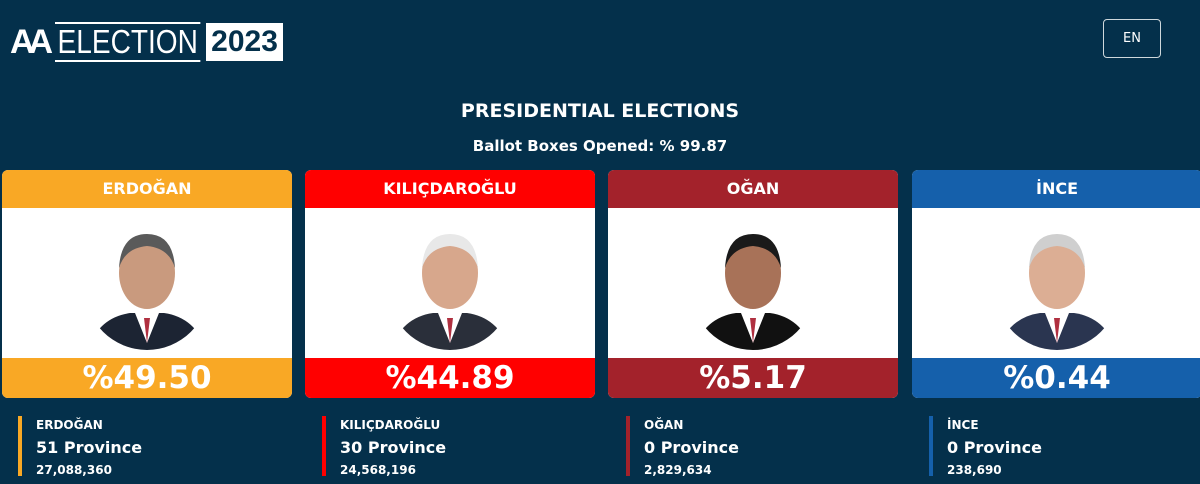 The height and width of the screenshot is (484, 1200). Describe the element at coordinates (664, 425) in the screenshot. I see `summary-name: OĞAN` at that location.